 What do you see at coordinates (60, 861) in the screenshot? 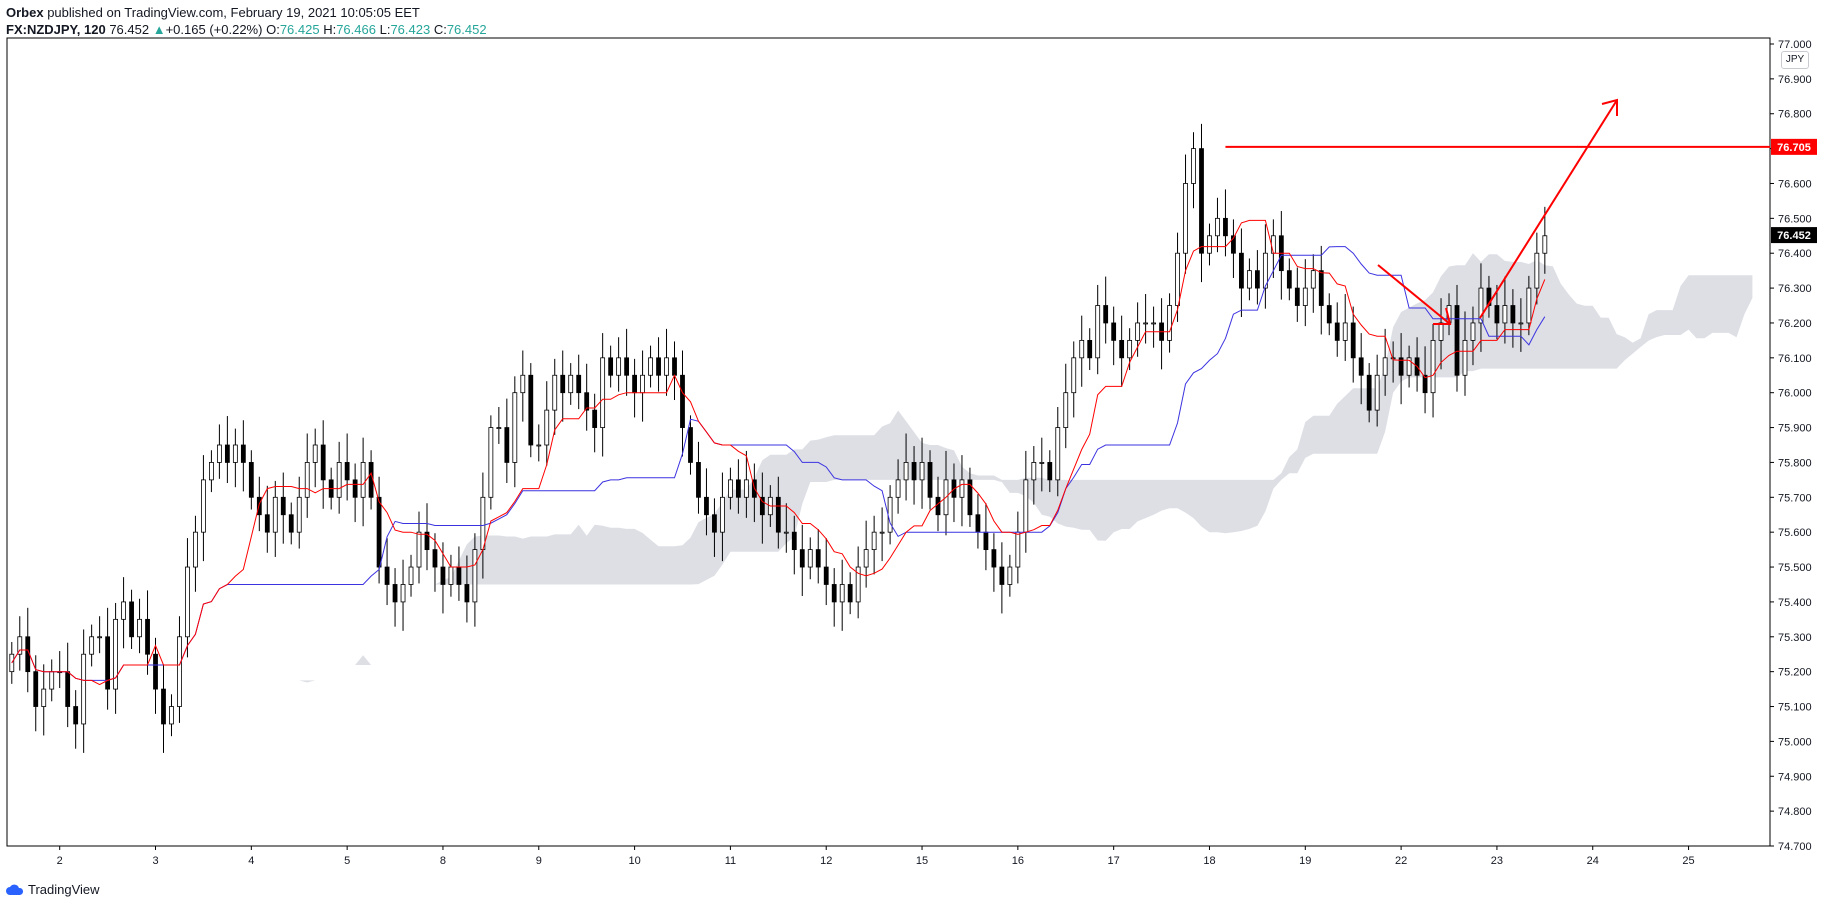
I see `x-tick-label: 2` at bounding box center [60, 861].